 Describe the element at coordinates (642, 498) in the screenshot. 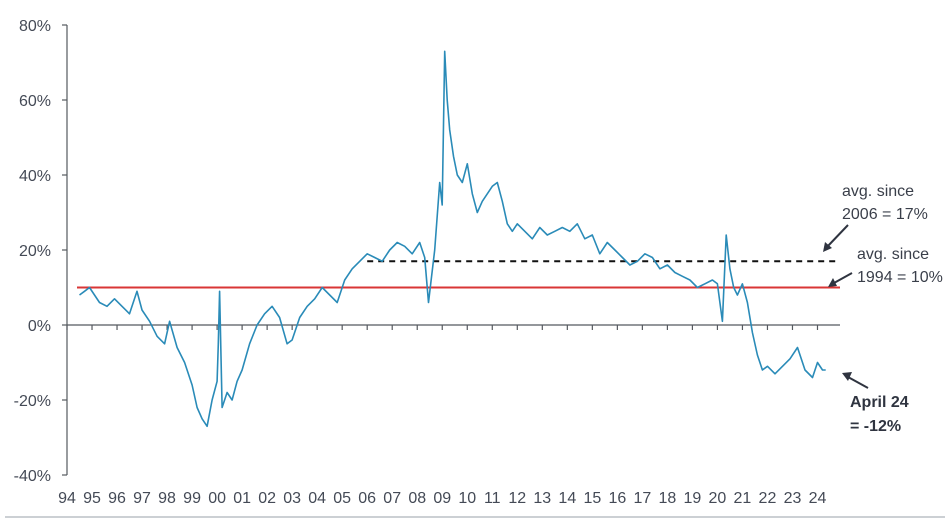

I see `x-tick-label: 17` at that location.